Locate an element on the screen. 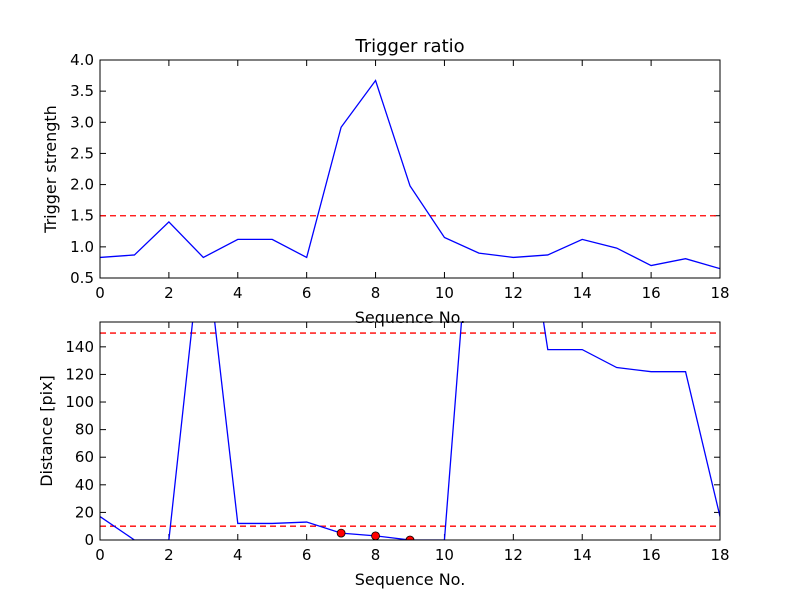  y-tick-label: 140 is located at coordinates (79, 347).